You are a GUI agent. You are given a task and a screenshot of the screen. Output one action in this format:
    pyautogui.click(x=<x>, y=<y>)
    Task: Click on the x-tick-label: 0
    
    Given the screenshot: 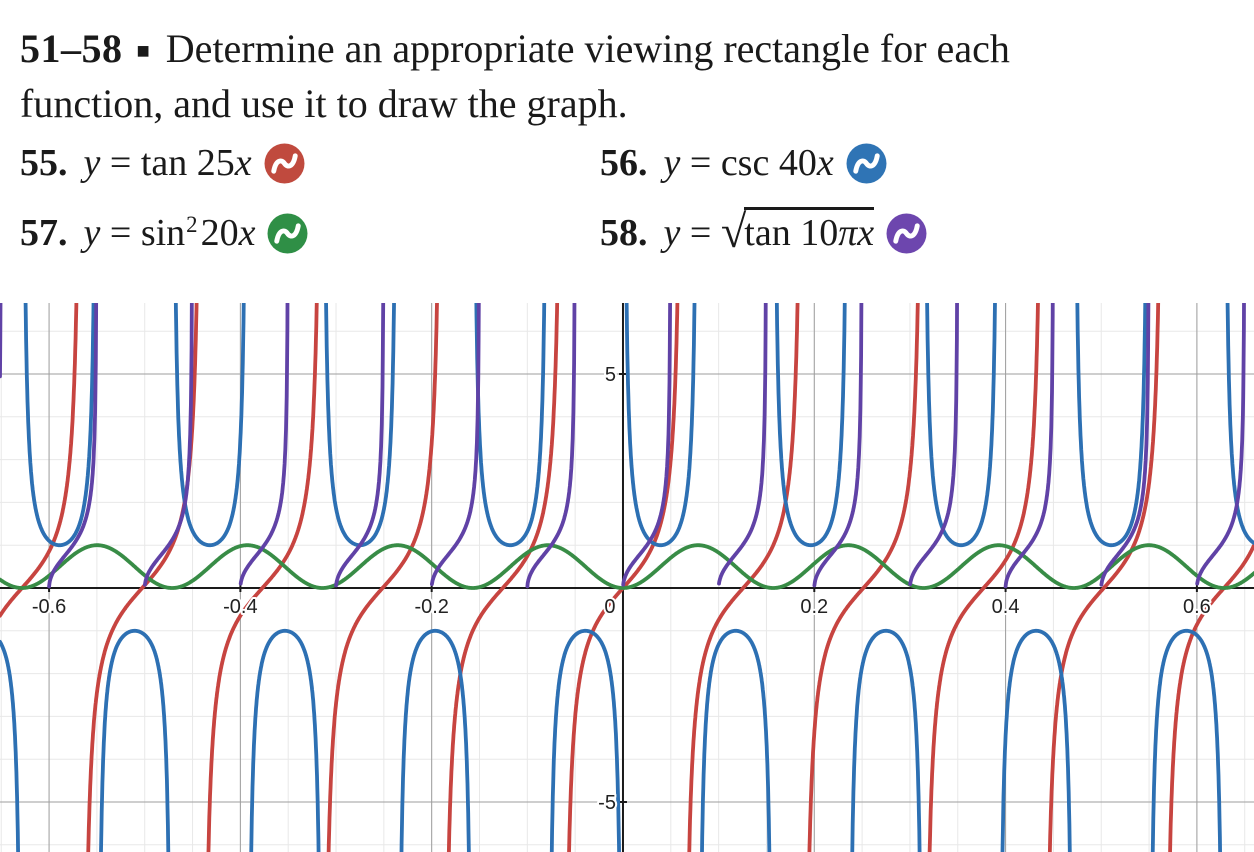 What is the action you would take?
    pyautogui.click(x=609, y=607)
    